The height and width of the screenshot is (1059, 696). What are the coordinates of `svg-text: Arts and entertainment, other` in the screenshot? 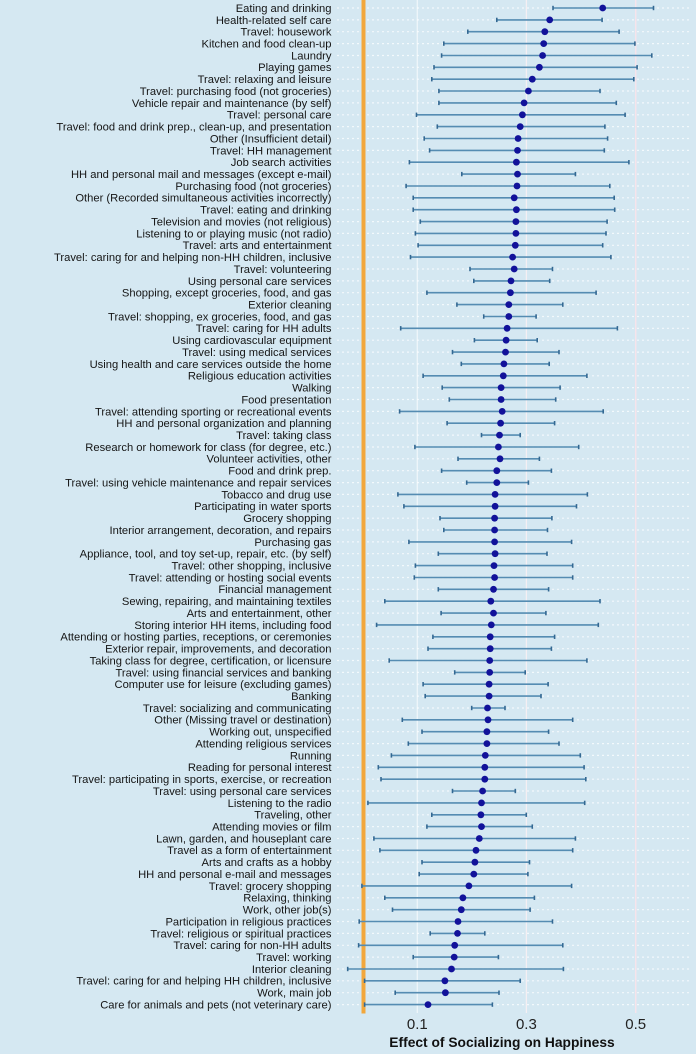 It's located at (259, 614).